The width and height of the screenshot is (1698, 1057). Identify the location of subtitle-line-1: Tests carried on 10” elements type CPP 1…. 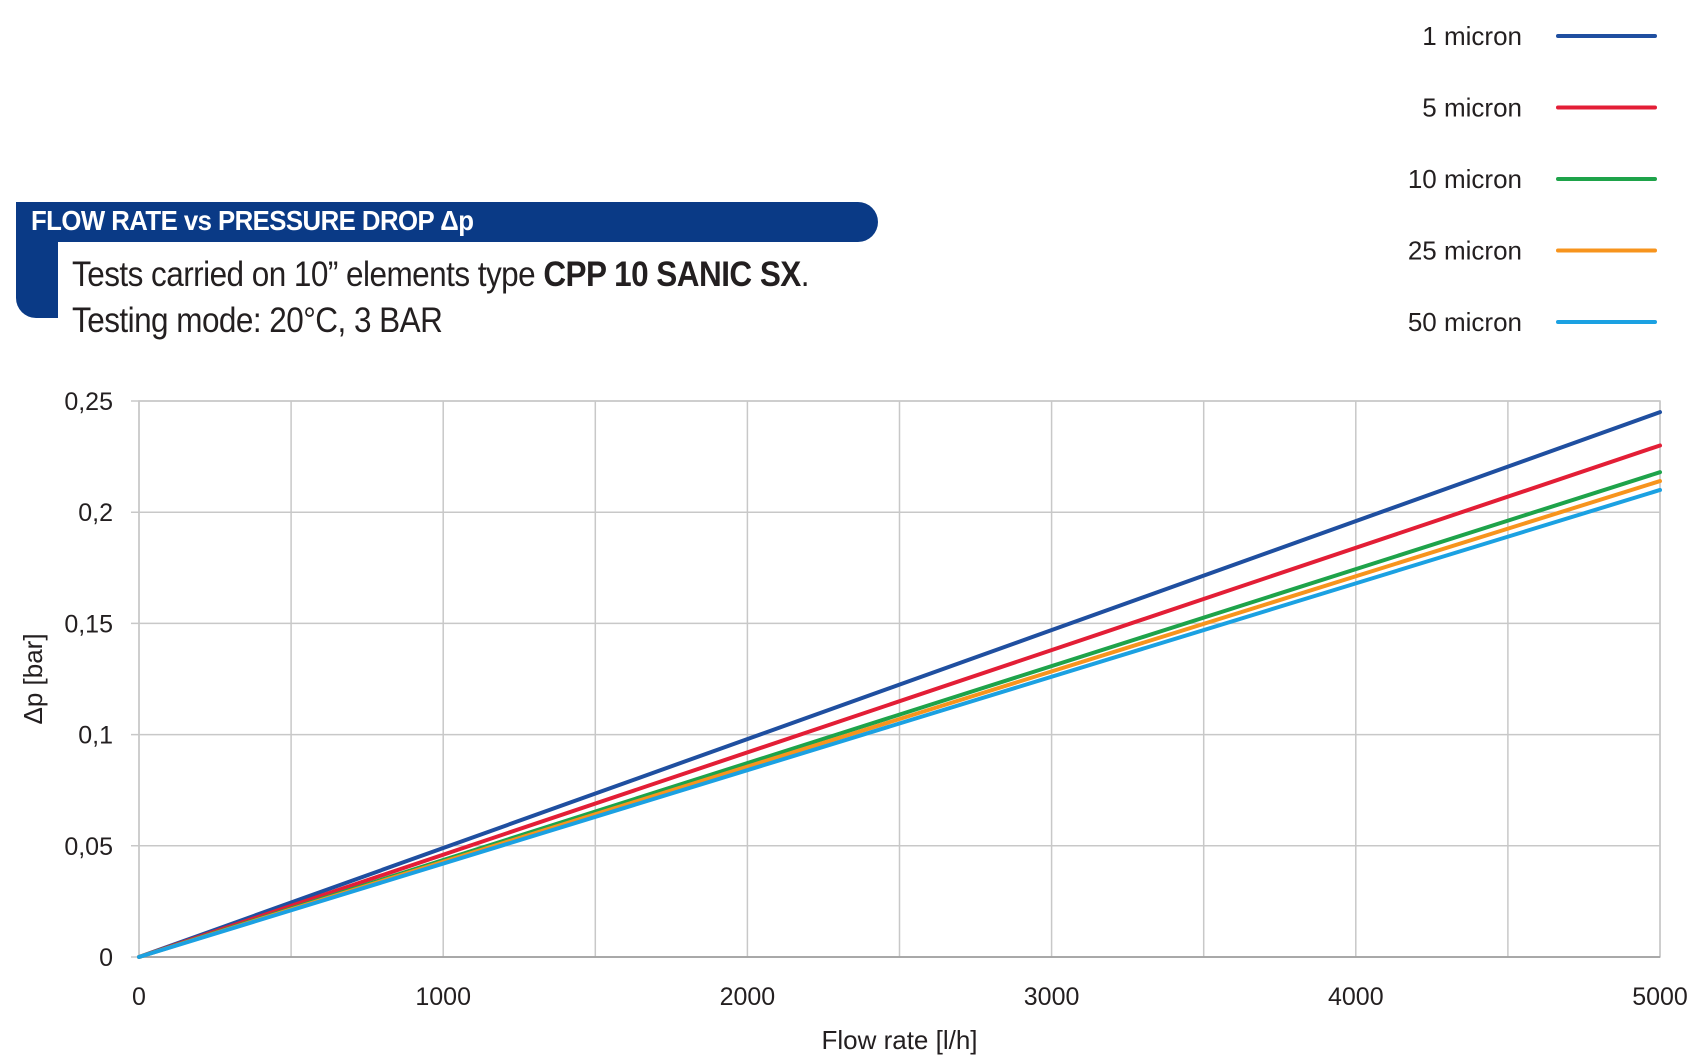
(441, 275).